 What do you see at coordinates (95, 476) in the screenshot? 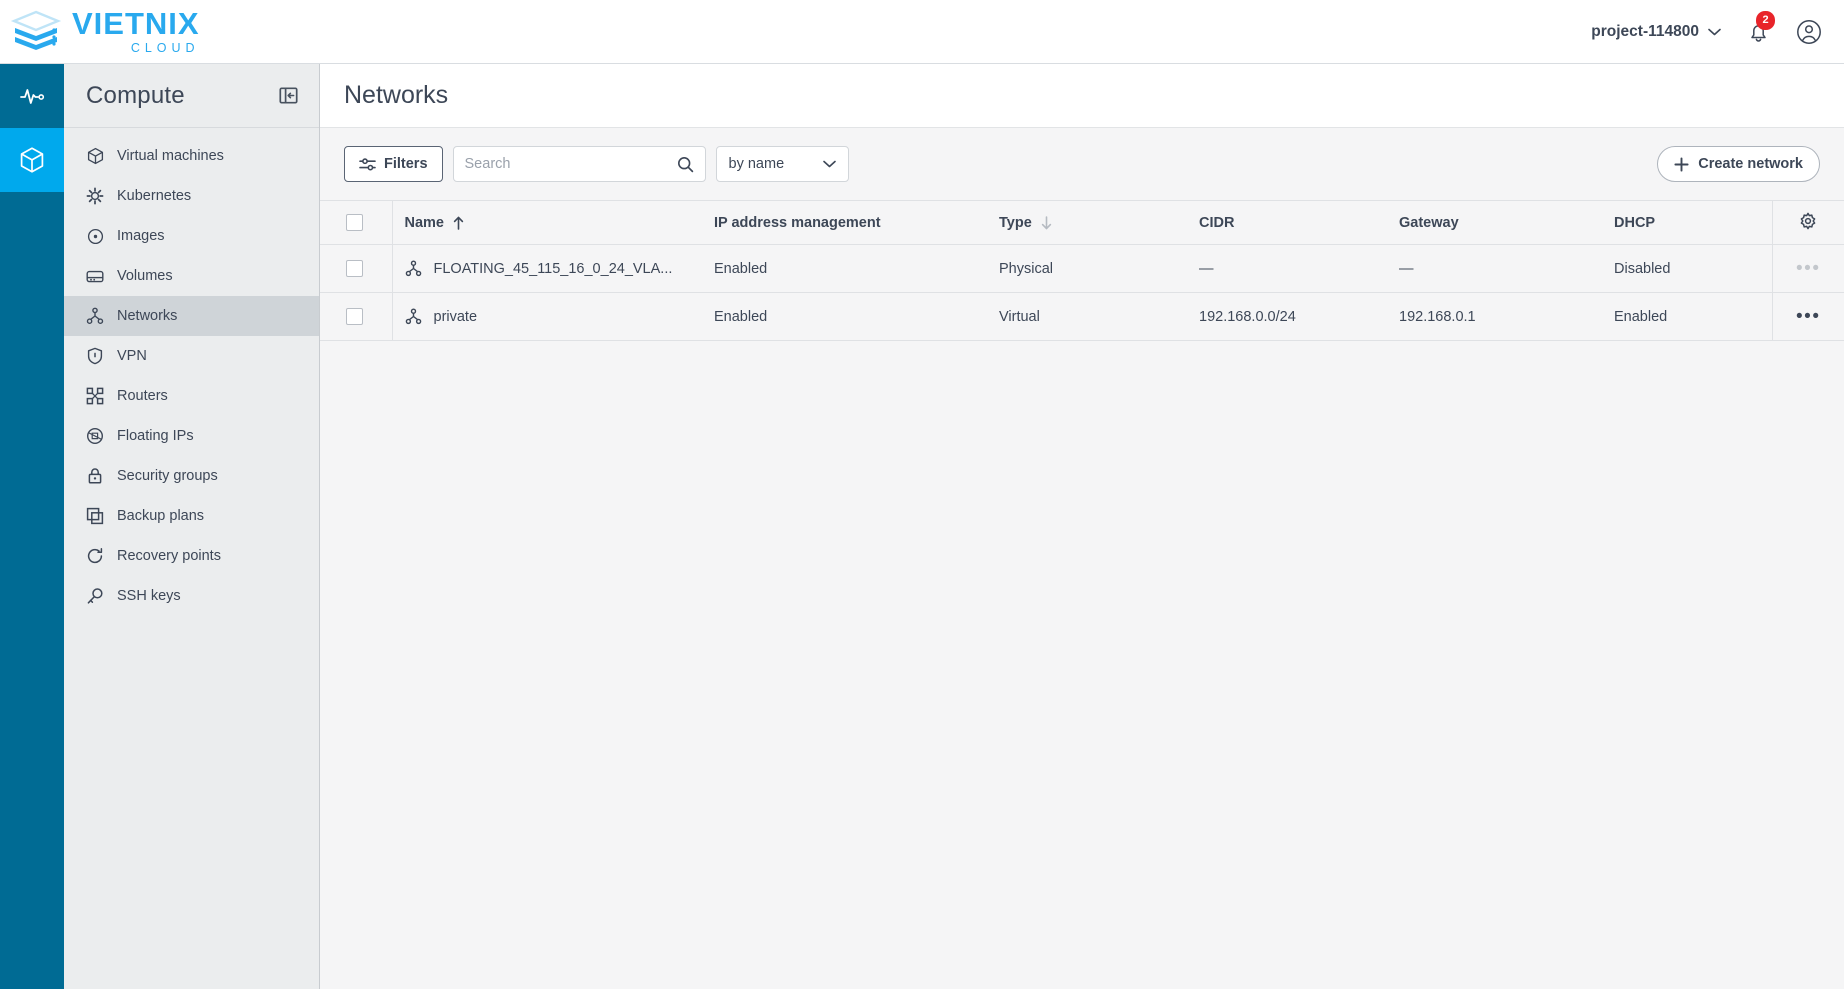
I see `lock-icon` at bounding box center [95, 476].